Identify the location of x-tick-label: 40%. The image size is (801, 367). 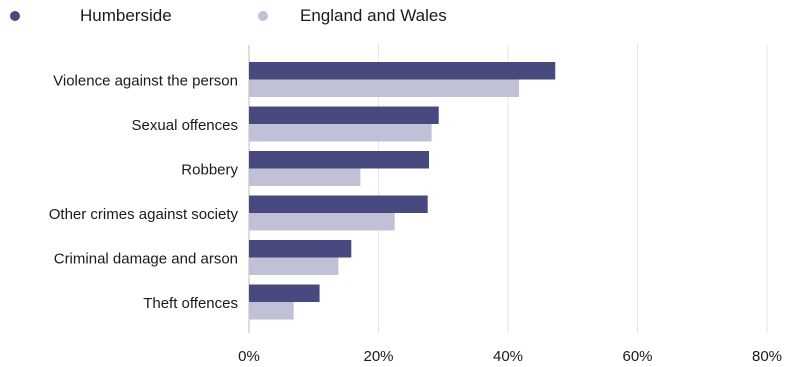
(508, 356).